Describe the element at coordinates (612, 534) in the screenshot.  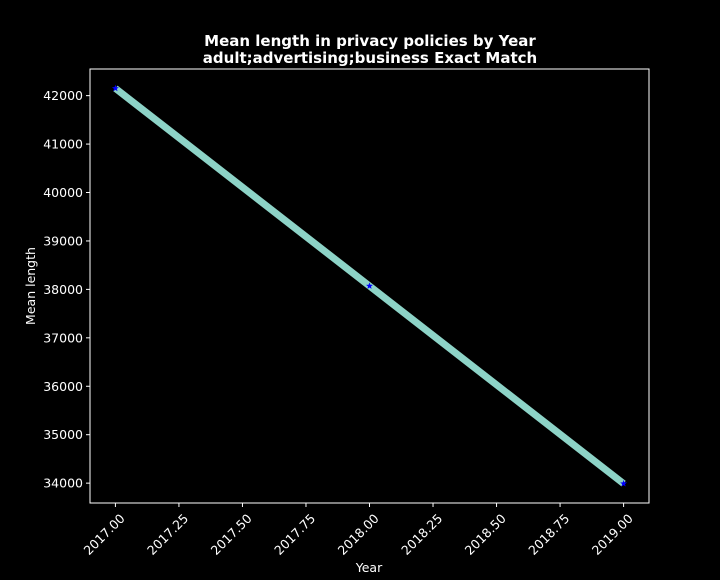
I see `x-tick-label: 2019.00` at that location.